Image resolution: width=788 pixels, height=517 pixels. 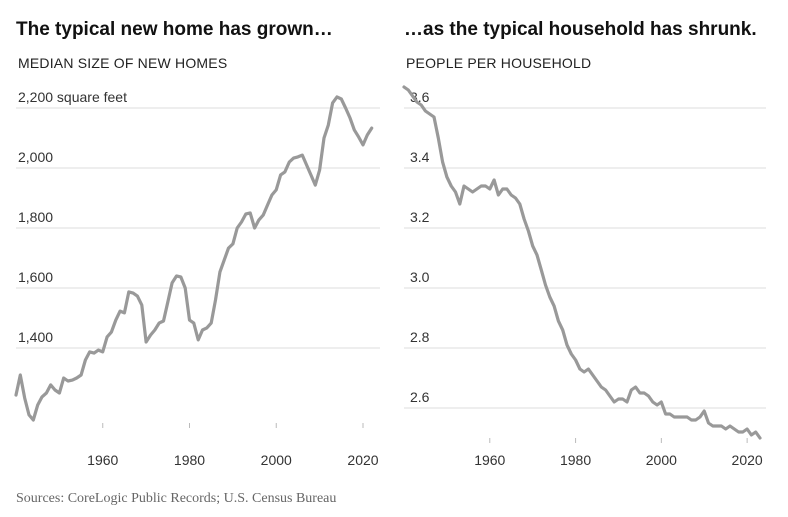 What do you see at coordinates (498, 63) in the screenshot?
I see `chart-subtitle: PEOPLE PER HOUSEHOLD` at bounding box center [498, 63].